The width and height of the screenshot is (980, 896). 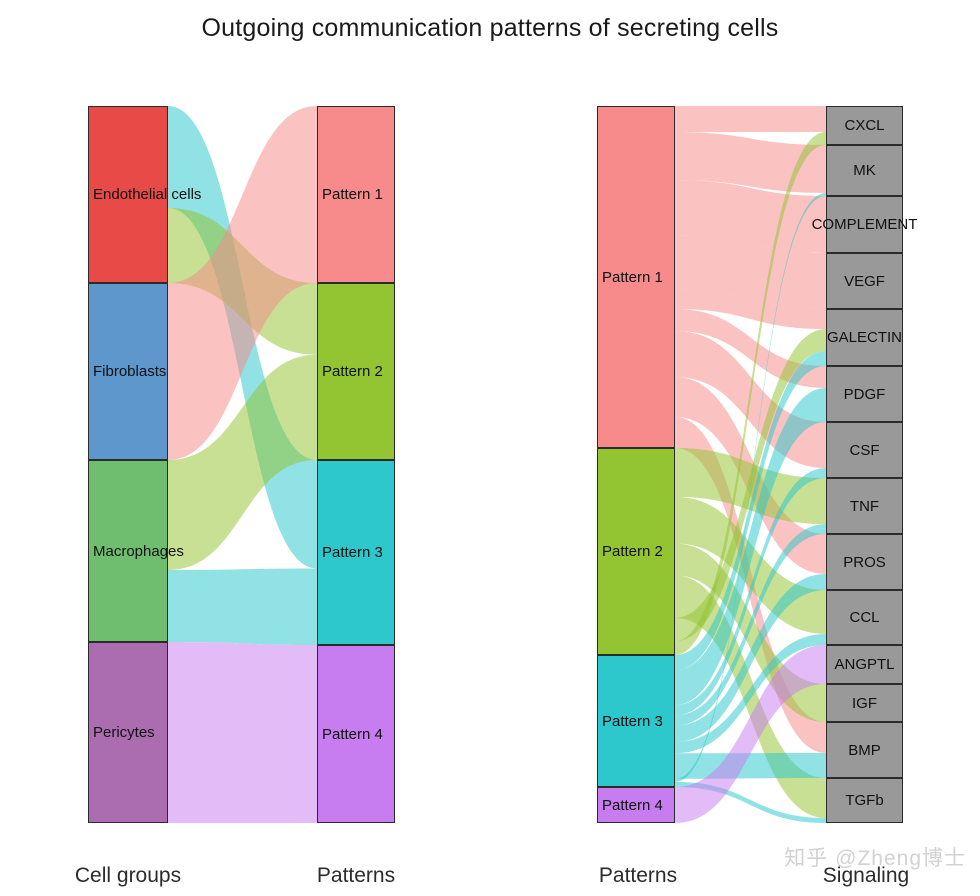 I want to click on sankey-node-label: GALECTIN, so click(x=865, y=337).